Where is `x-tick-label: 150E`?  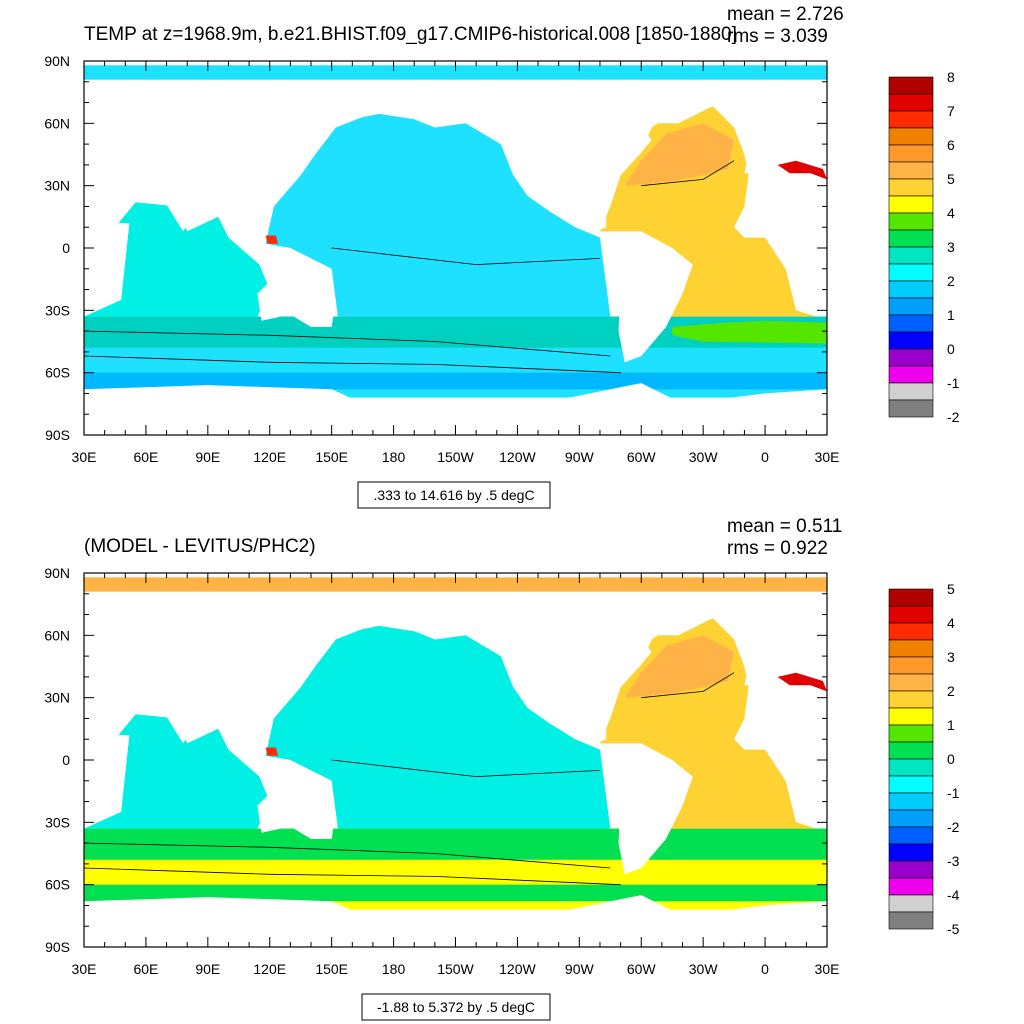
x-tick-label: 150E is located at coordinates (331, 457).